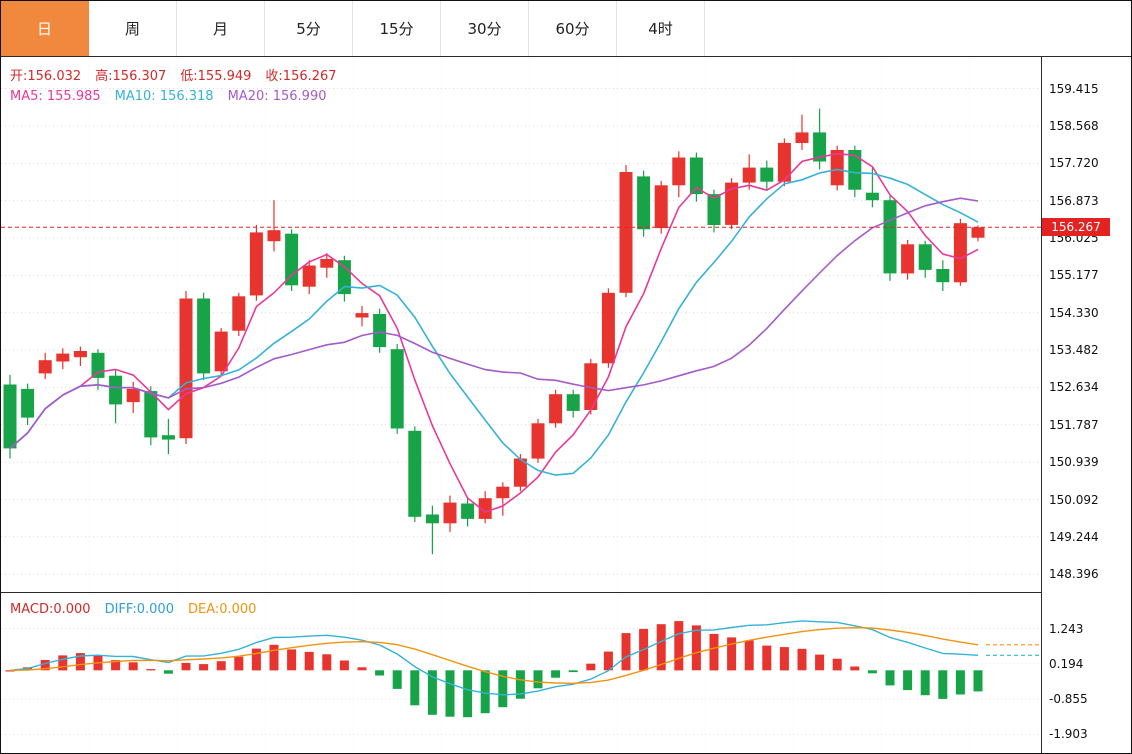 The height and width of the screenshot is (754, 1132). I want to click on y-axis-tick: 154.330, so click(1074, 312).